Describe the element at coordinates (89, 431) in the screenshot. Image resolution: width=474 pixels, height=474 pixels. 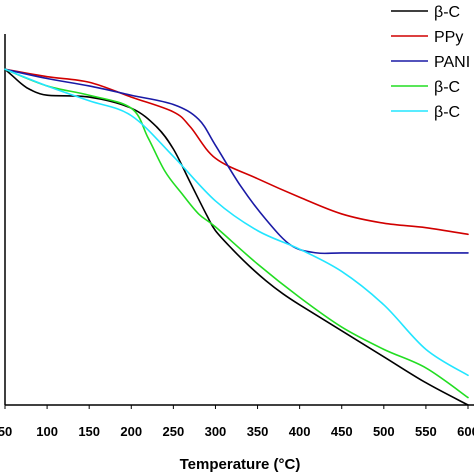
I see `x-tick-label: 150` at that location.